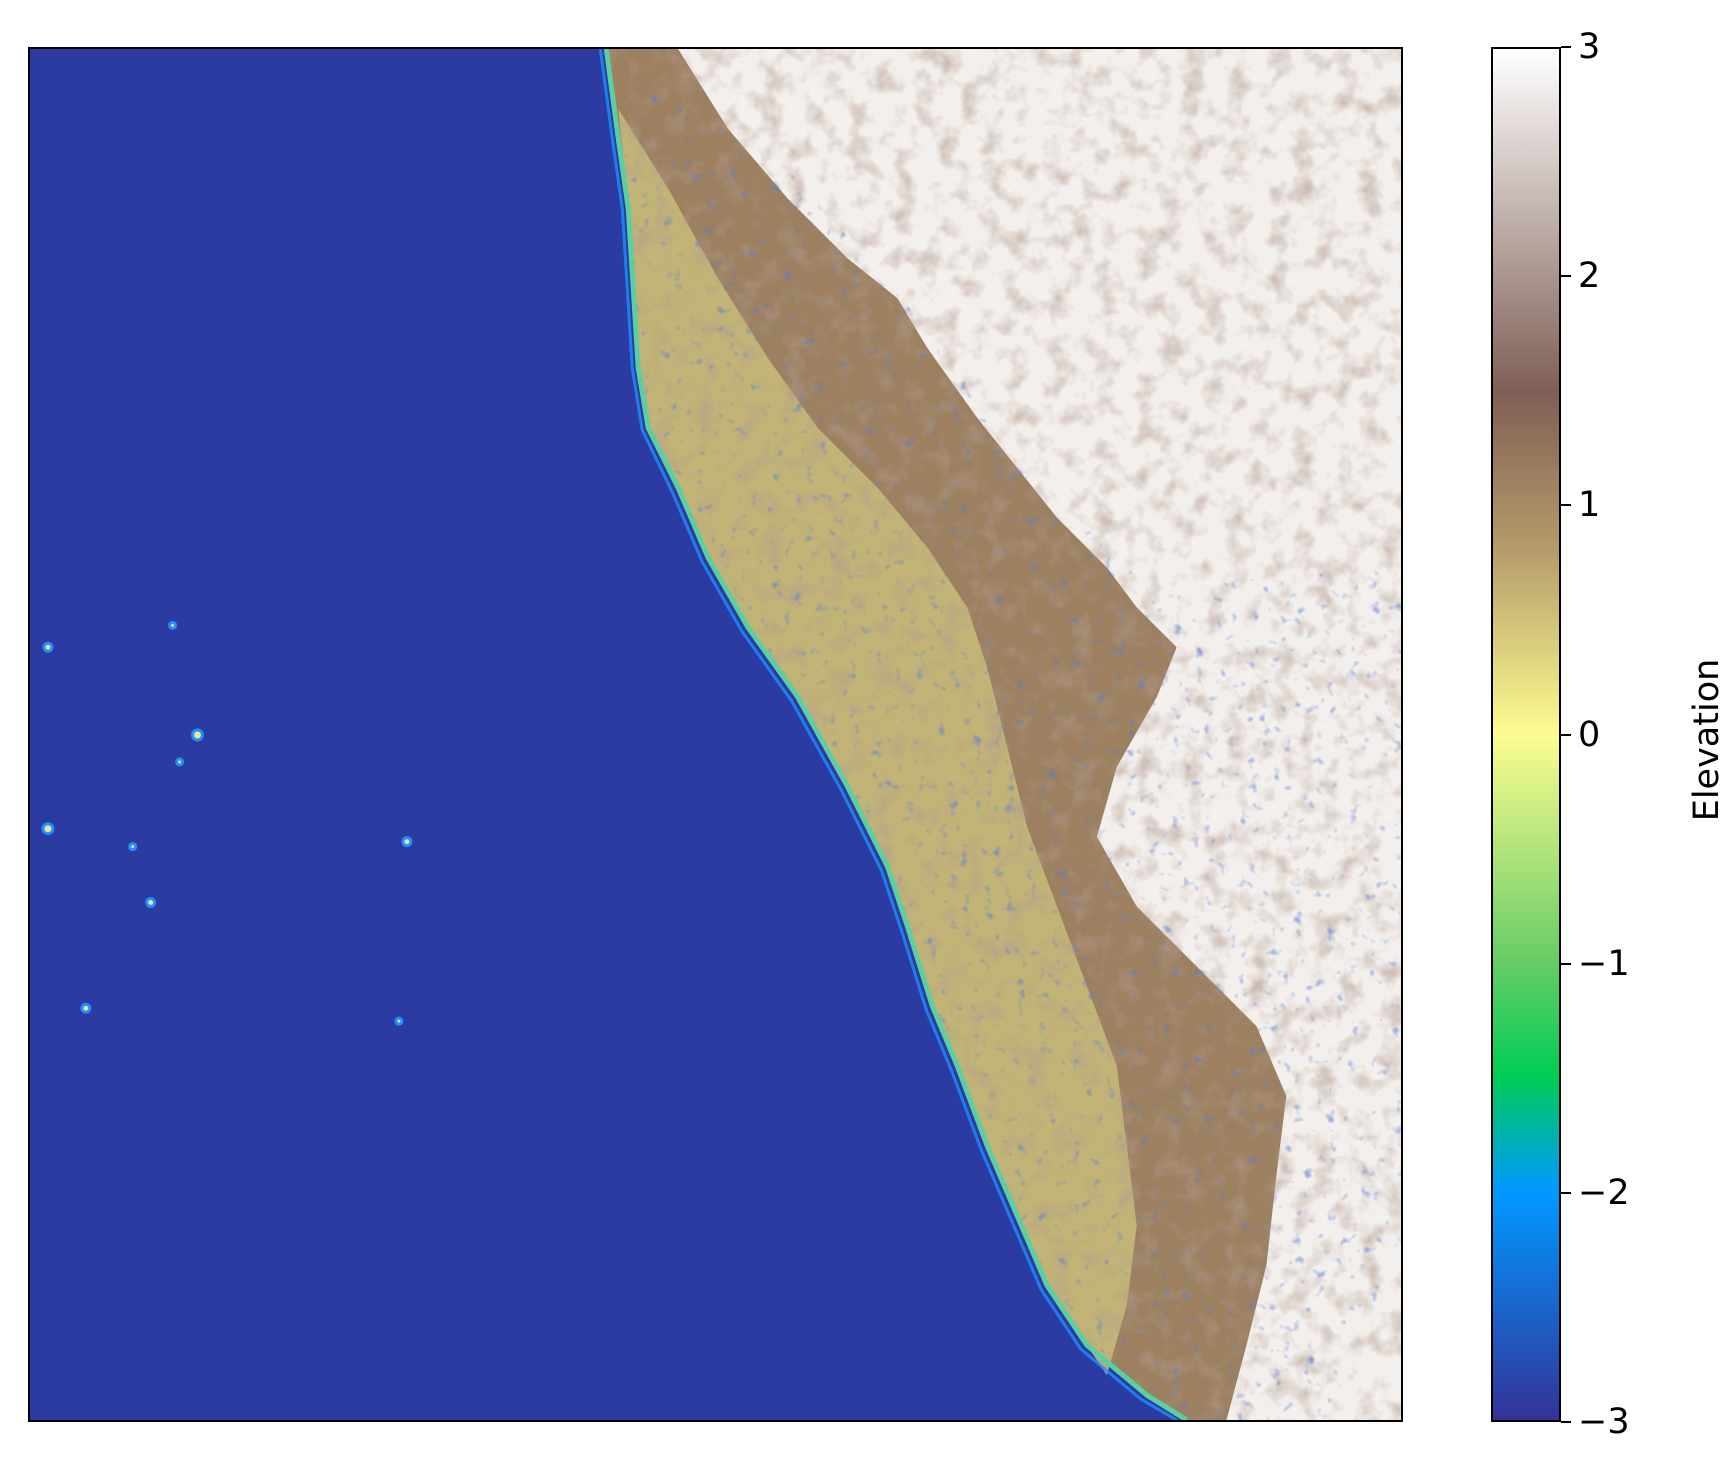 Image resolution: width=1731 pixels, height=1469 pixels. What do you see at coordinates (1589, 276) in the screenshot?
I see `colorbar-tick-label: 2` at bounding box center [1589, 276].